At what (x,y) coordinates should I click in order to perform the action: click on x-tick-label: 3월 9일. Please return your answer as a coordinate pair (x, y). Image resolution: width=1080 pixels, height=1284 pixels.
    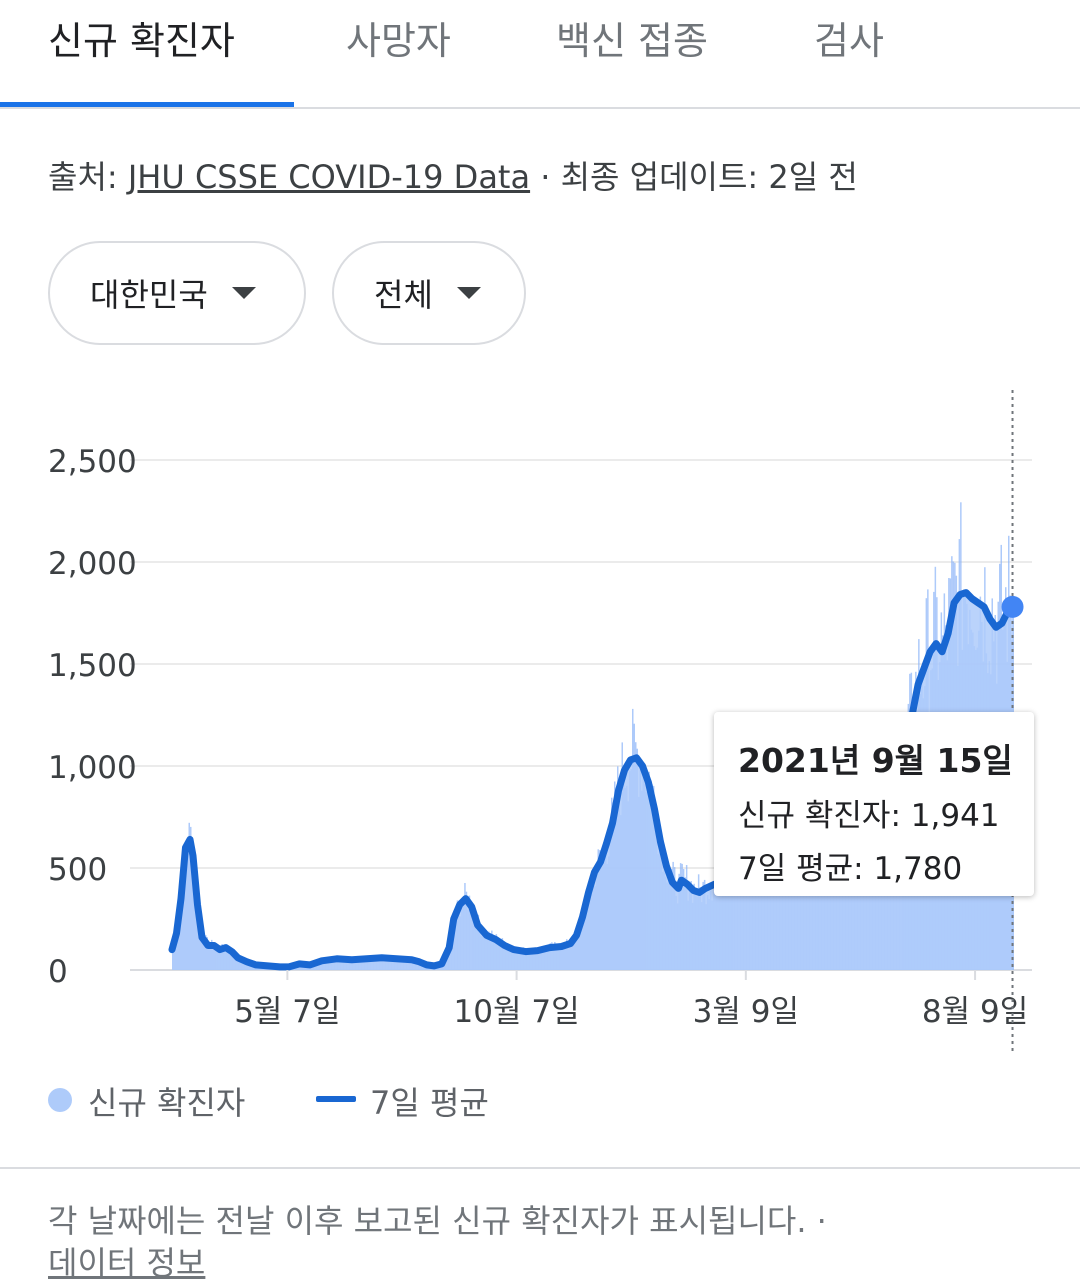
    Looking at the image, I should click on (746, 1012).